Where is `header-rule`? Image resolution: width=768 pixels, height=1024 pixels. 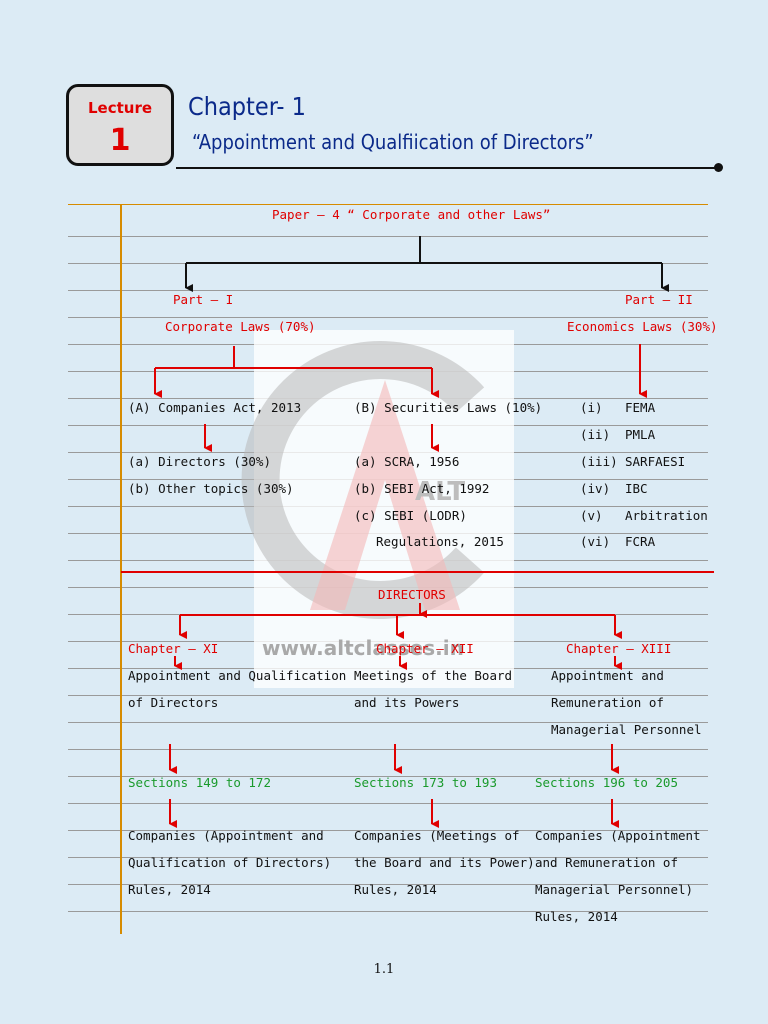 header-rule is located at coordinates (446, 168).